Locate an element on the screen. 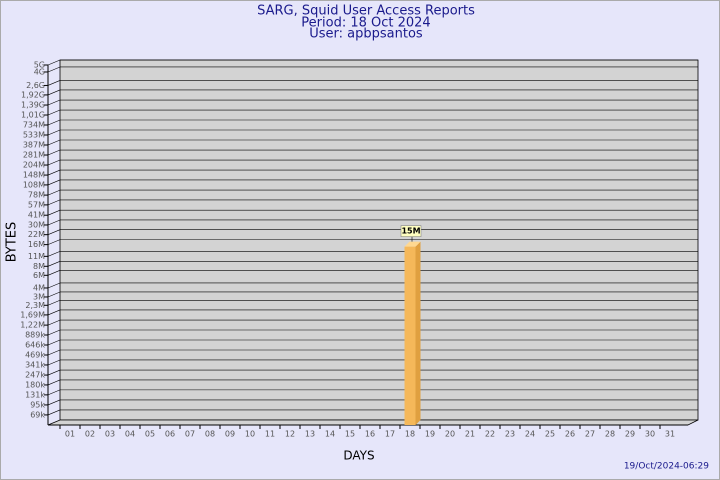  x-tick-label: 08 is located at coordinates (210, 434).